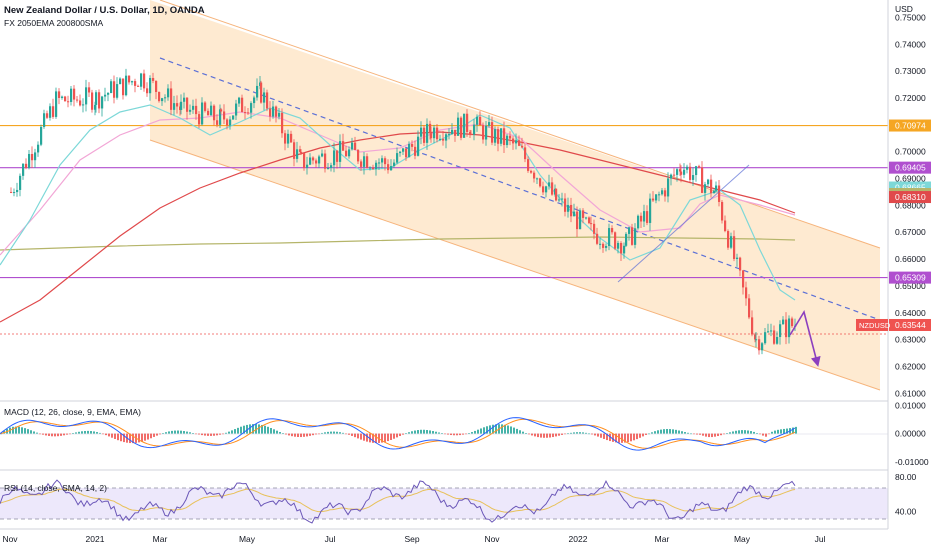 The image size is (932, 555). Describe the element at coordinates (900, 264) in the screenshot. I see `price-axis: USD` at that location.